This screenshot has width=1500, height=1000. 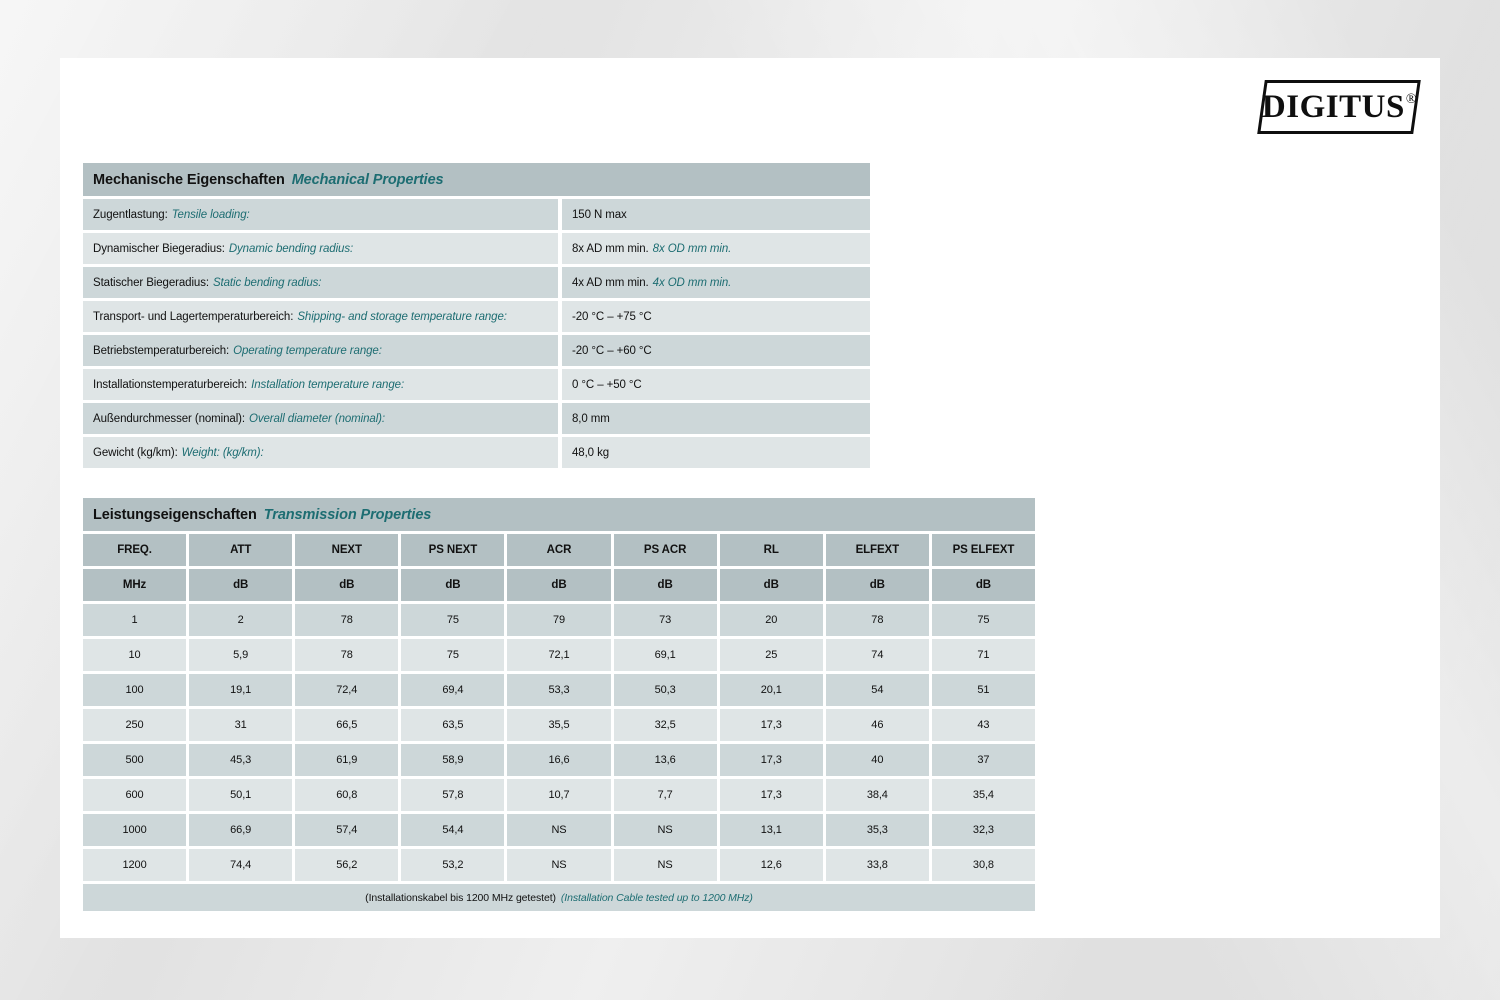 I want to click on data-cell: 5,9, so click(x=241, y=655).